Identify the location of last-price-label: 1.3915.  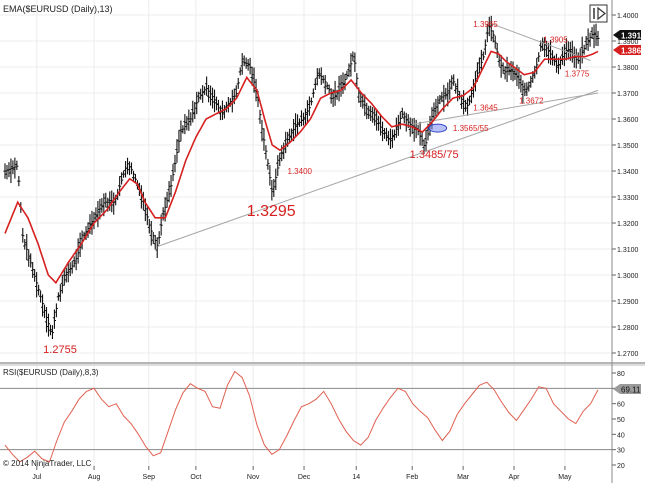
(633, 36).